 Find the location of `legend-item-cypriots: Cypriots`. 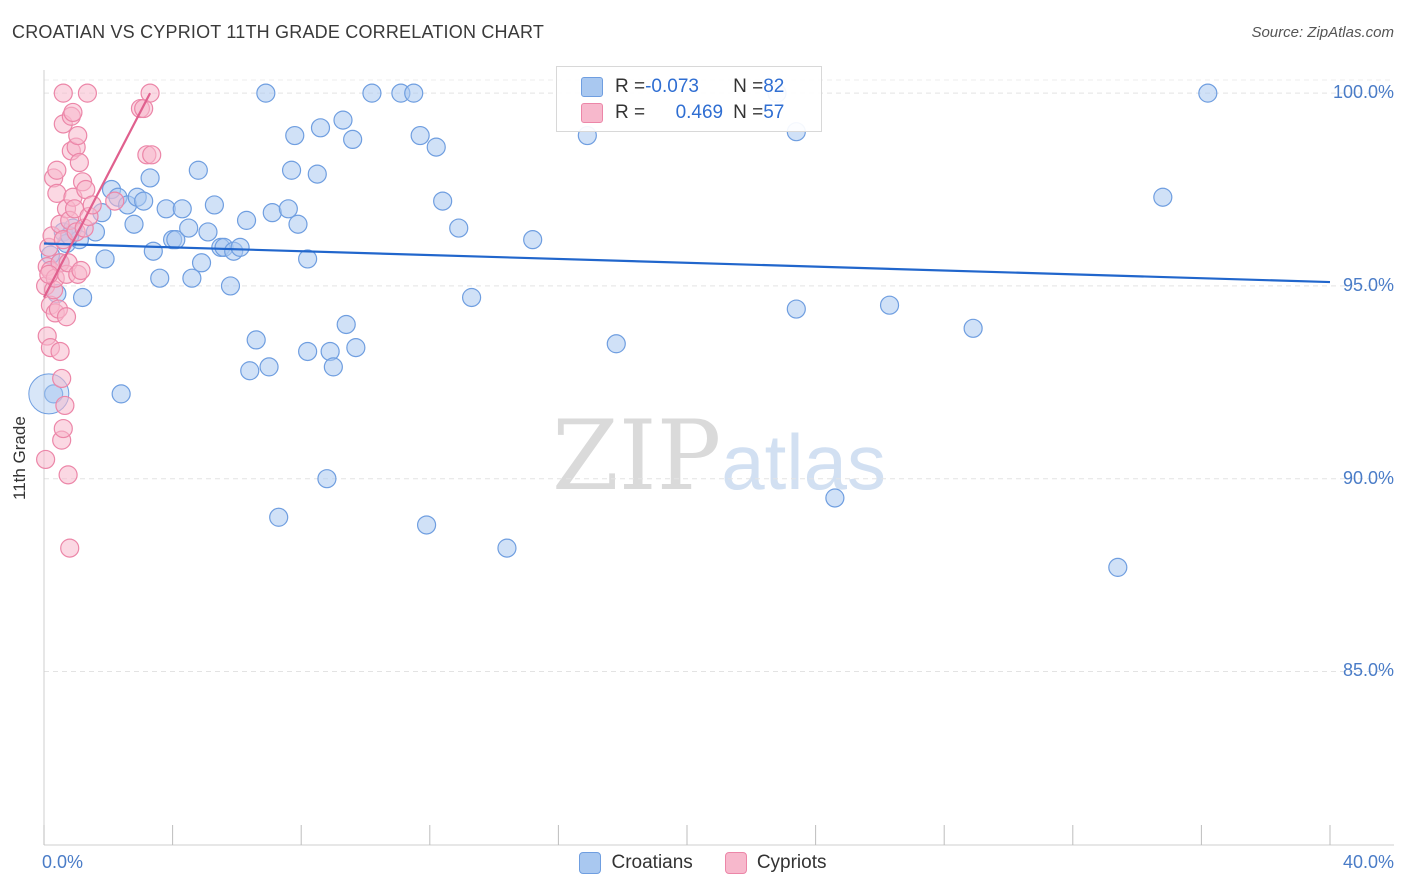

legend-item-cypriots: Cypriots is located at coordinates (775, 863).